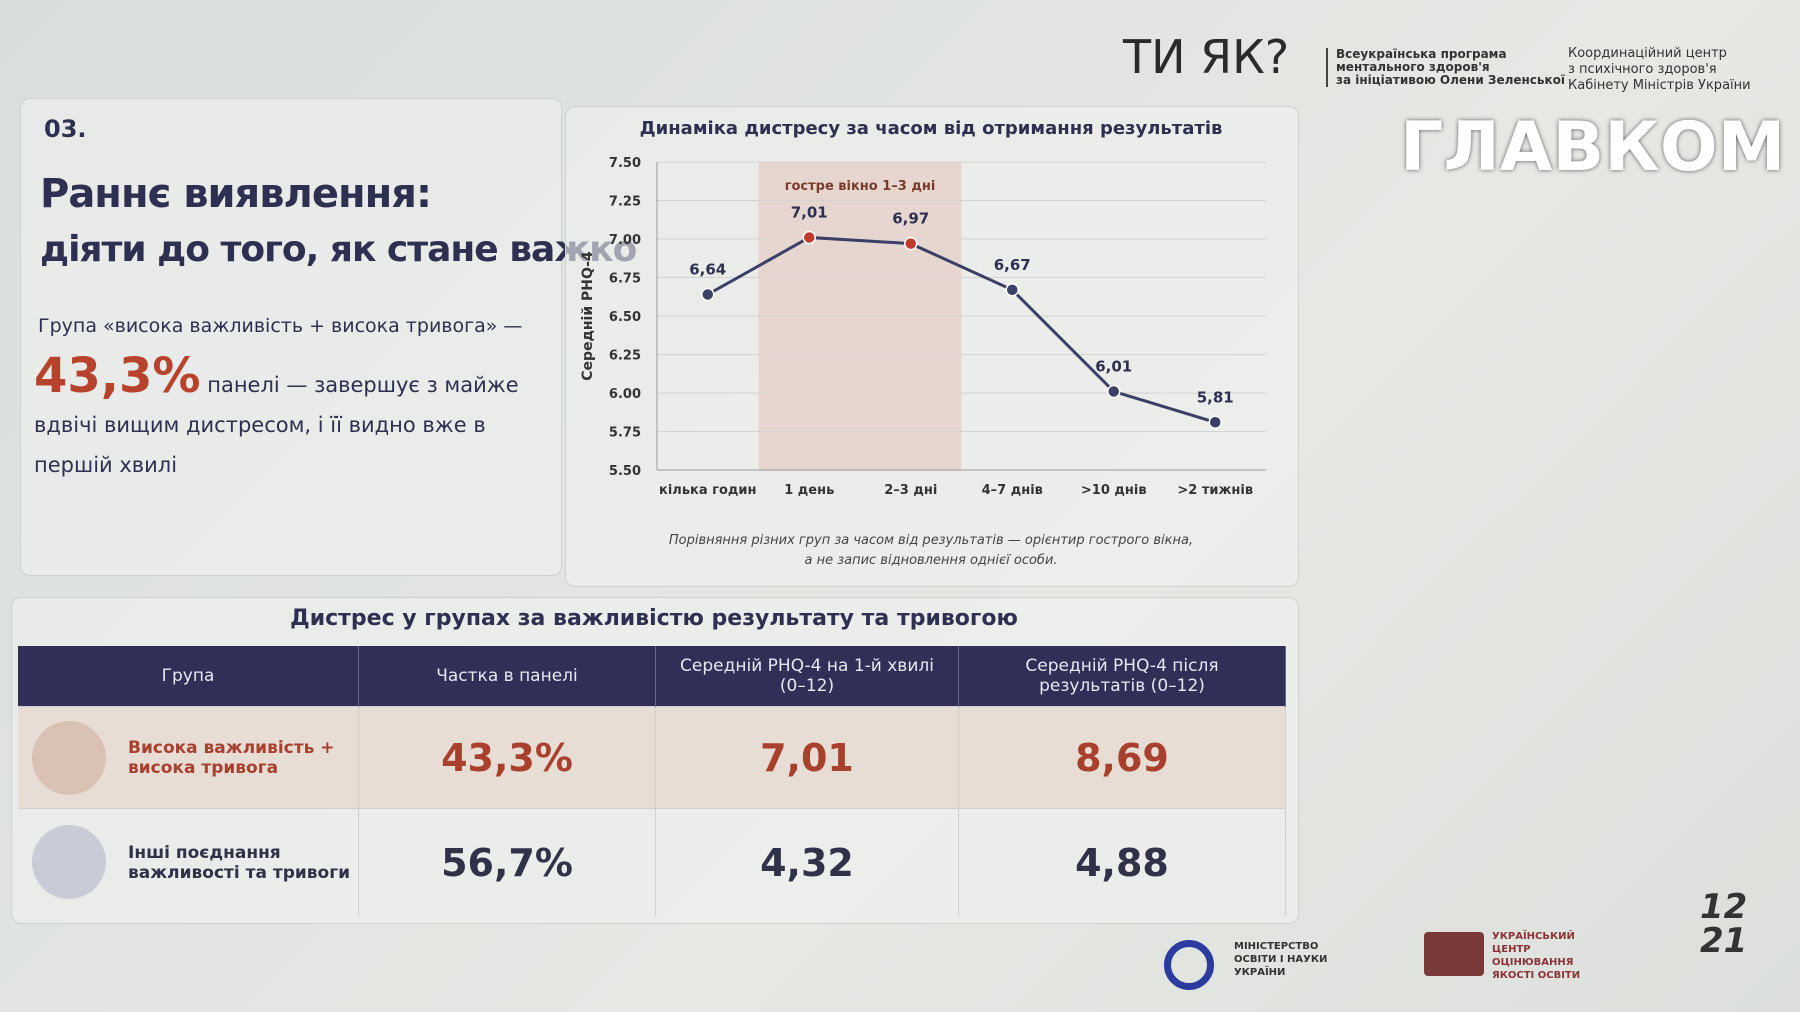  Describe the element at coordinates (809, 490) in the screenshot. I see `x-tick-label: 1 день` at that location.